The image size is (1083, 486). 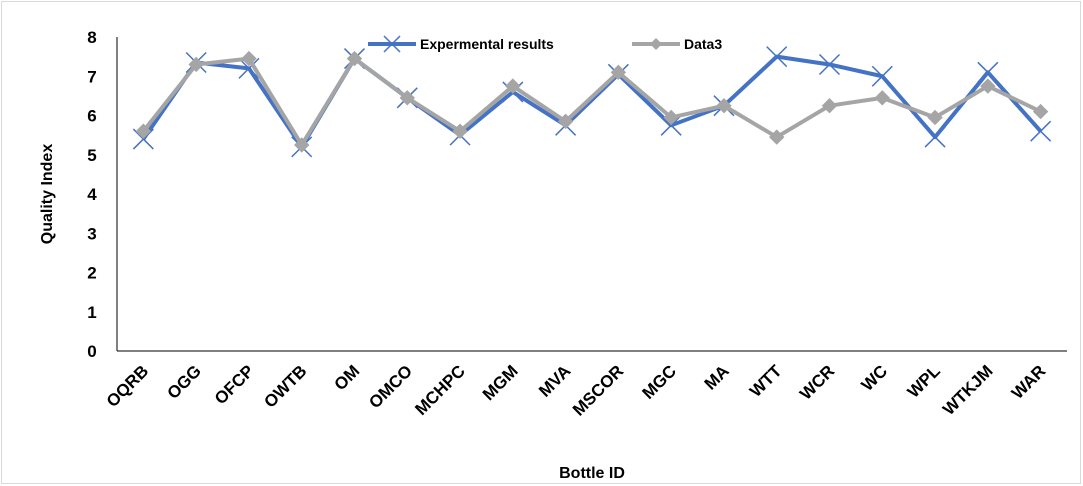 What do you see at coordinates (592, 473) in the screenshot?
I see `x-axis-title: Bottle ID` at bounding box center [592, 473].